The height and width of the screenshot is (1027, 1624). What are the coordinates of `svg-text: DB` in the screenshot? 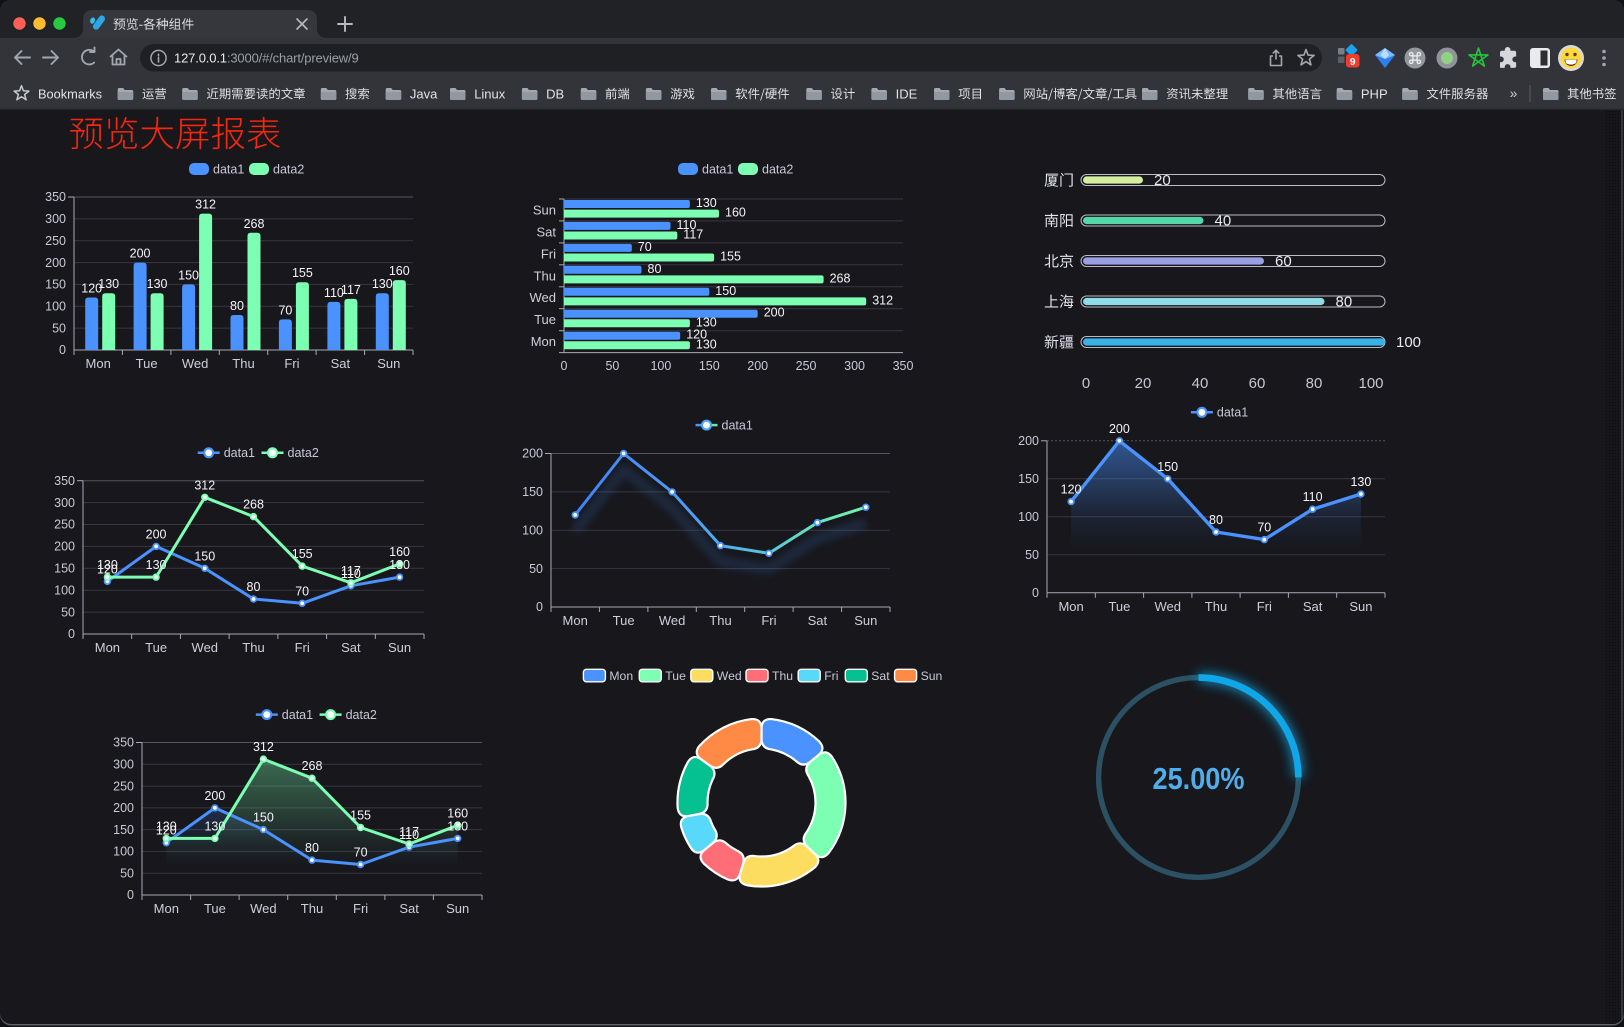 It's located at (555, 93).